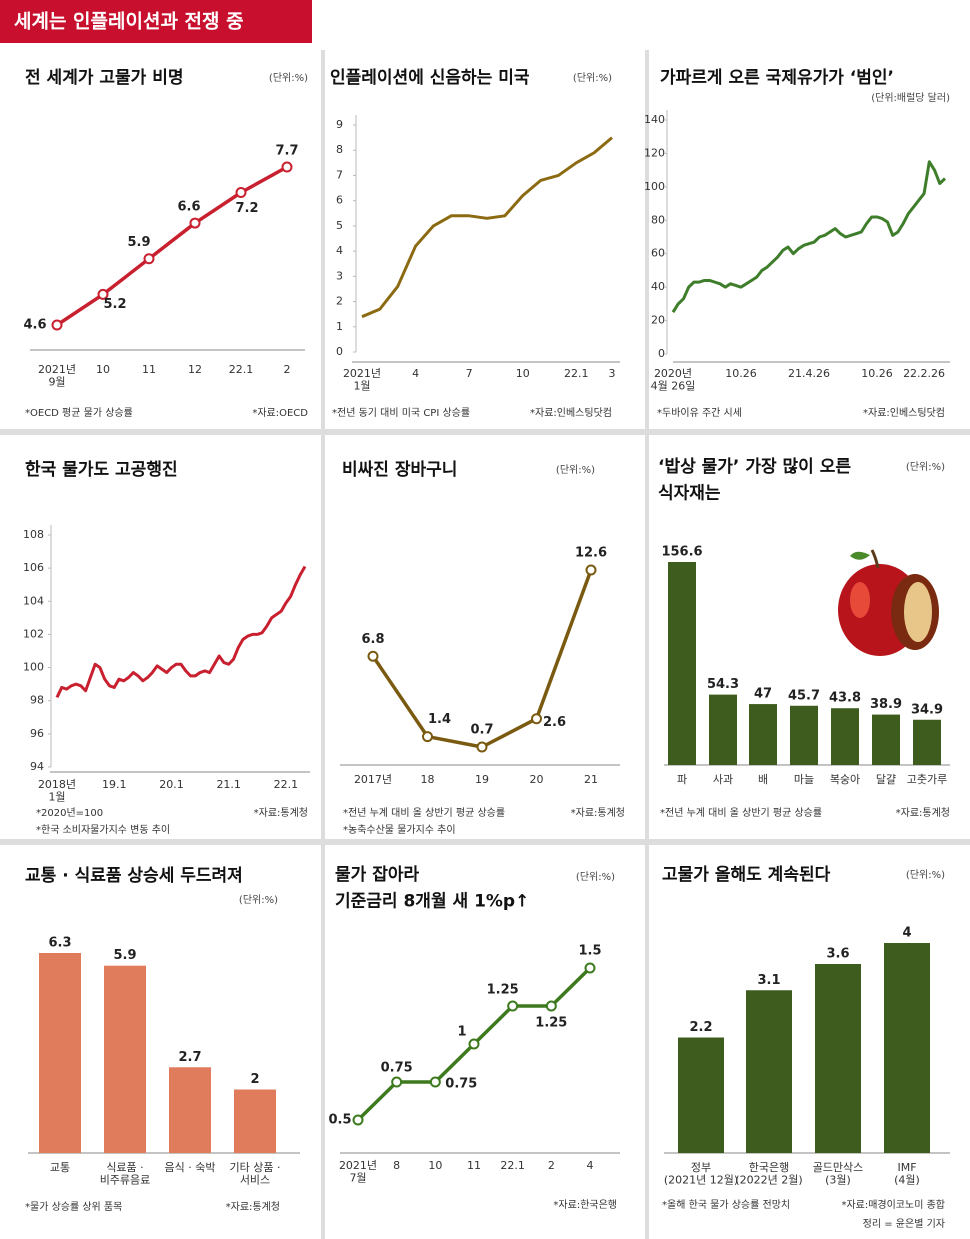 The image size is (970, 1239). Describe the element at coordinates (768, 1180) in the screenshot. I see `text-line: (2022년 2월)` at that location.